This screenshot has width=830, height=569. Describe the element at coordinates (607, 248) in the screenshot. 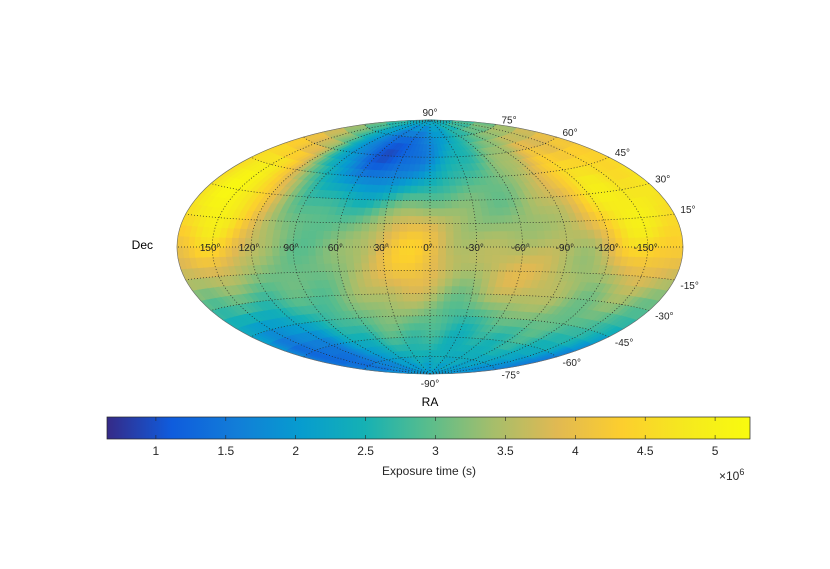

I see `ra-tick-label: -120°` at that location.